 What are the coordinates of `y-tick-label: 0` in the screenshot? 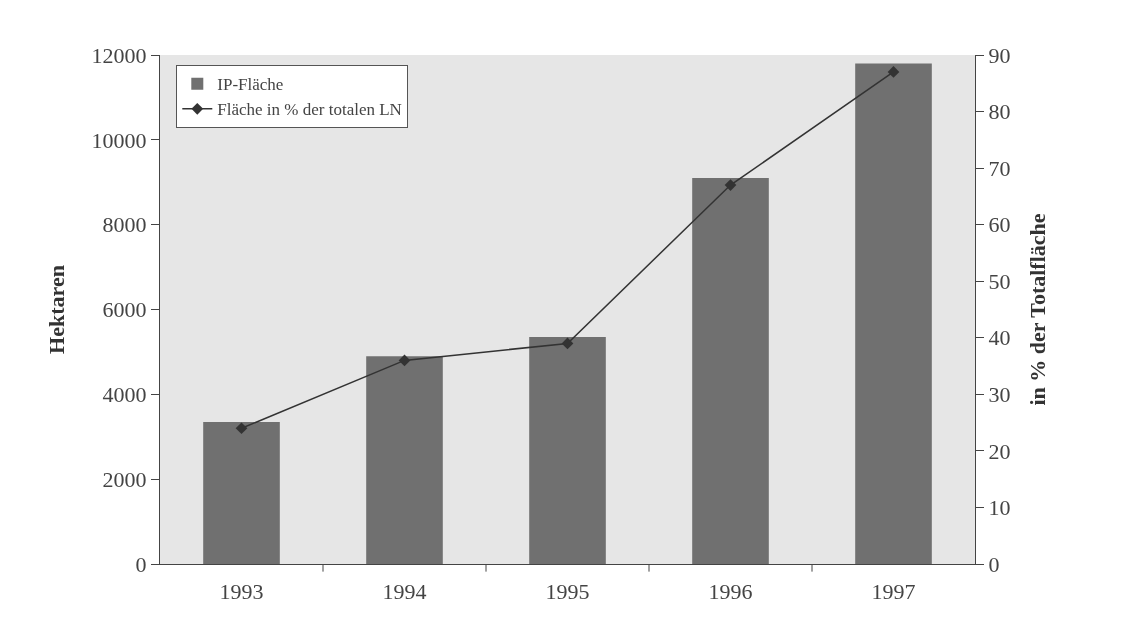 It's located at (141, 564).